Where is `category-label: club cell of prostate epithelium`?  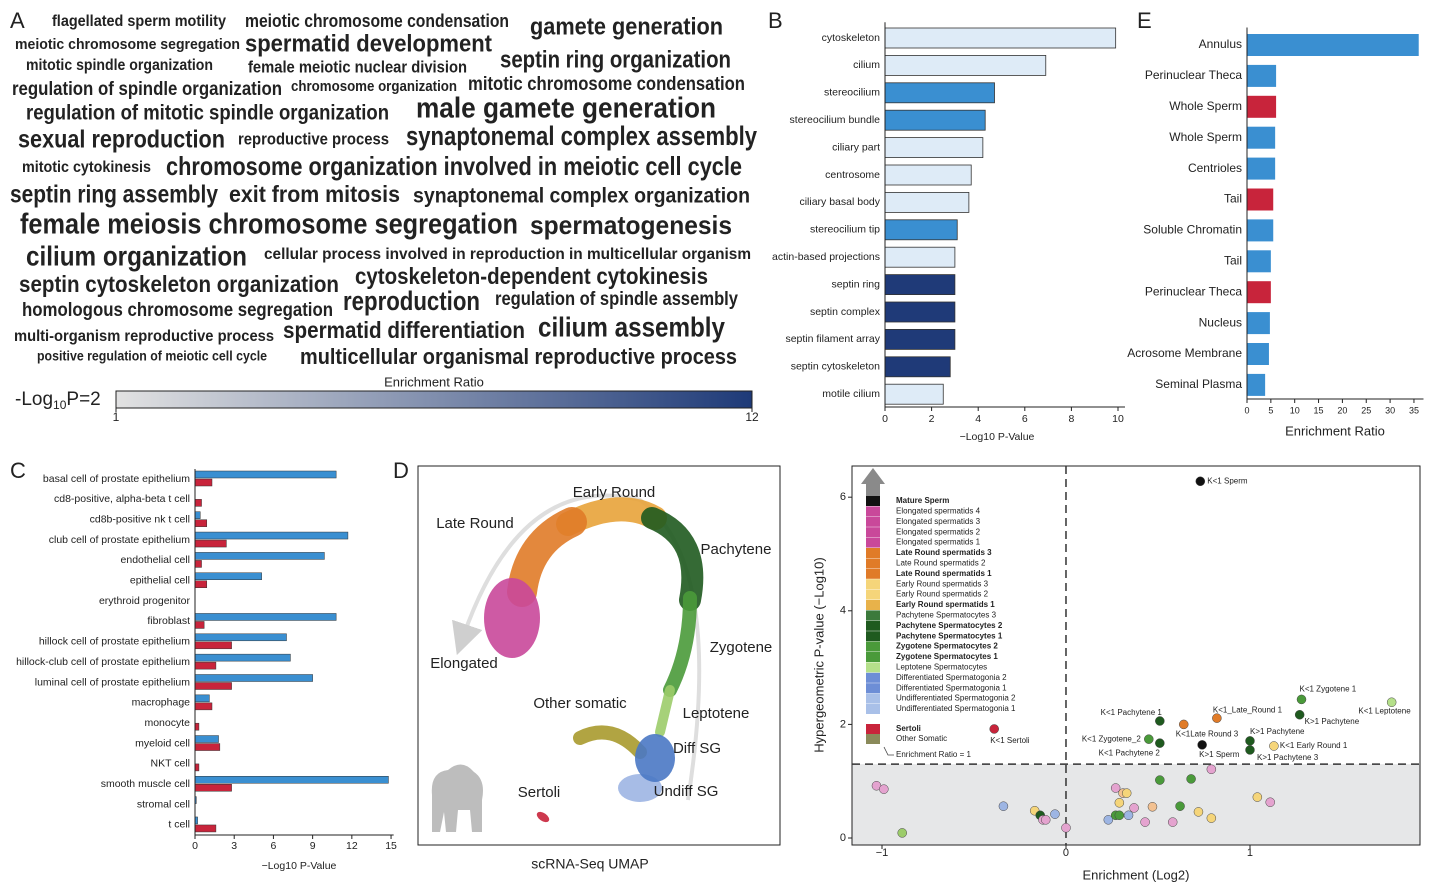 category-label: club cell of prostate epithelium is located at coordinates (119, 540).